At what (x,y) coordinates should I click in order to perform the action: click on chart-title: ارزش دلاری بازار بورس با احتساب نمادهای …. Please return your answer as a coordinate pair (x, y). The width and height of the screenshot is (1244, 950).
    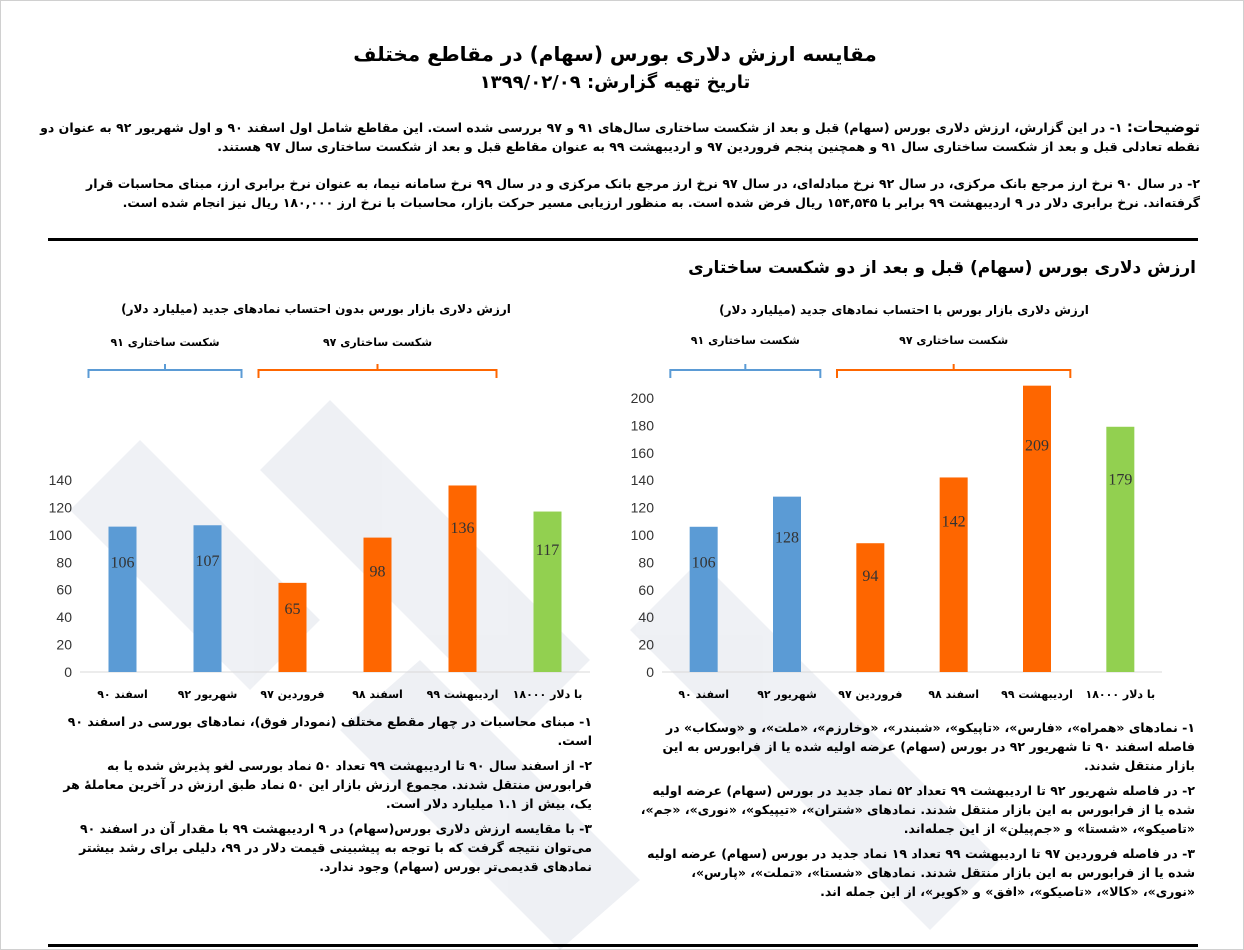
    Looking at the image, I should click on (904, 310).